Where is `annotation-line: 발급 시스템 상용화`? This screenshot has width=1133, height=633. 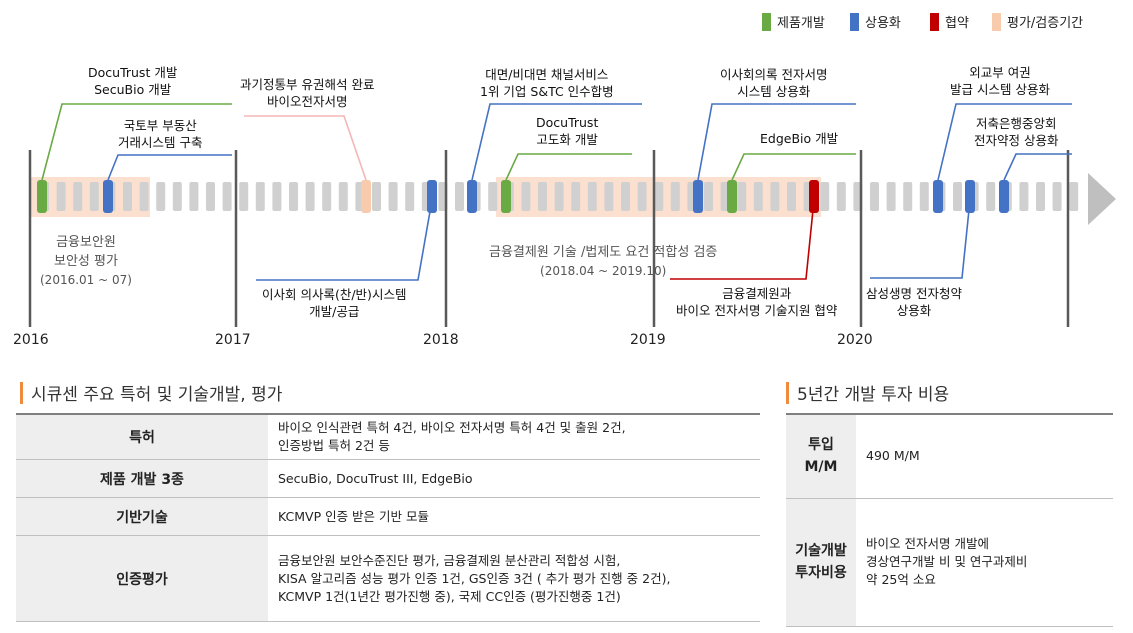 annotation-line: 발급 시스템 상용화 is located at coordinates (1000, 89).